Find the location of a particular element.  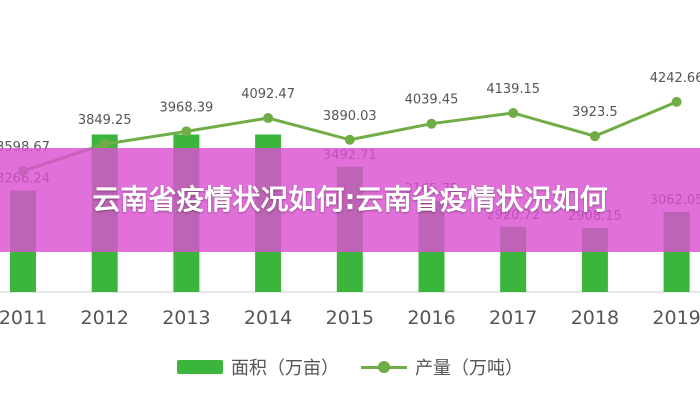

line-label-2017: 4139.15 is located at coordinates (513, 89).